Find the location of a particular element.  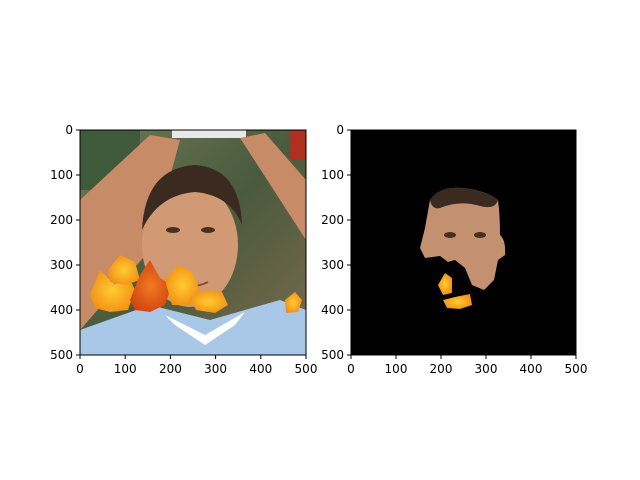

right-xtick-label: 300 is located at coordinates (486, 369).